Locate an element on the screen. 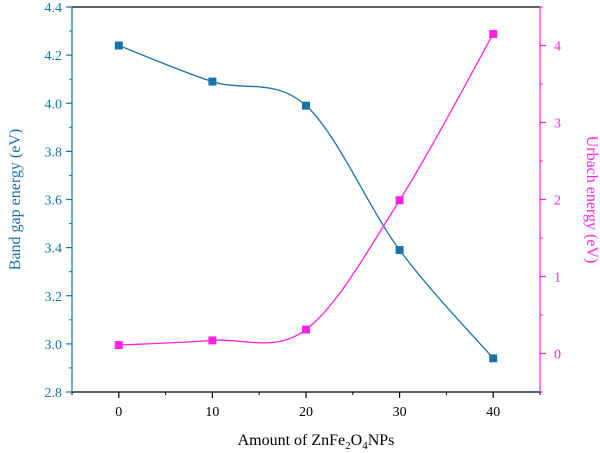  x-axis-title: Amount of ZnFe2O4NPs is located at coordinates (316, 442).